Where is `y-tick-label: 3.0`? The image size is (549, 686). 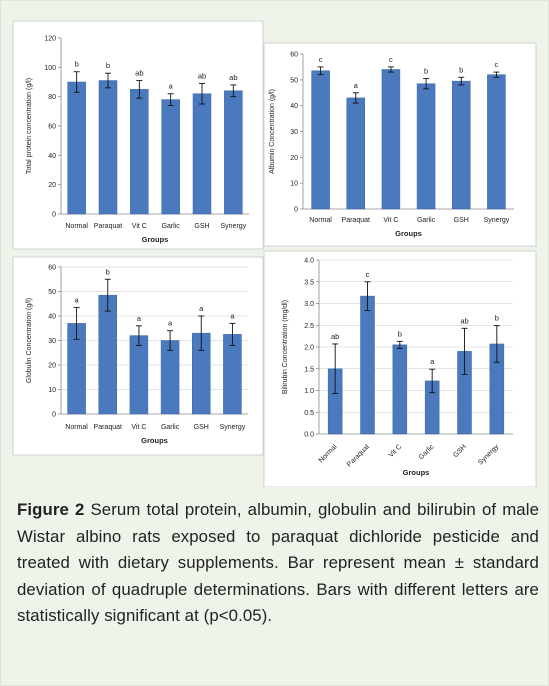
y-tick-label: 3.0 is located at coordinates (309, 304).